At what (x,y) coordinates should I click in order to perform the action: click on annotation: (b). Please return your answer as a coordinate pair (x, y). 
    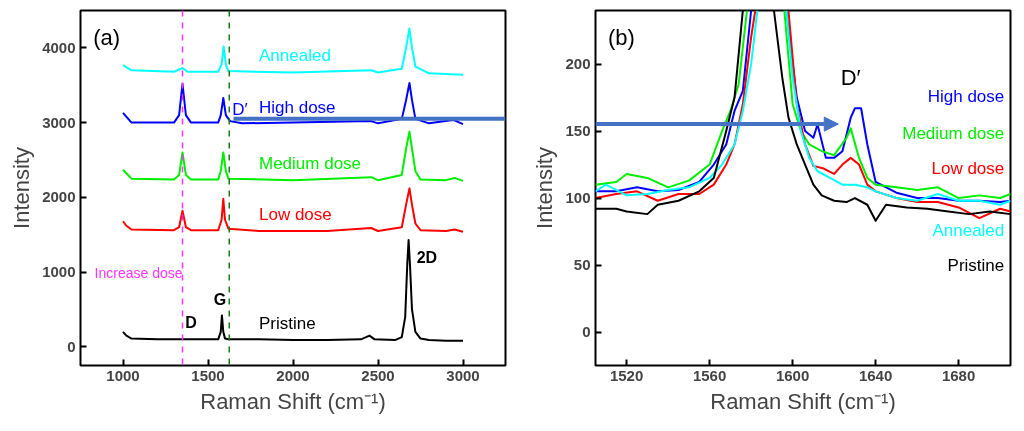
    Looking at the image, I should click on (621, 37).